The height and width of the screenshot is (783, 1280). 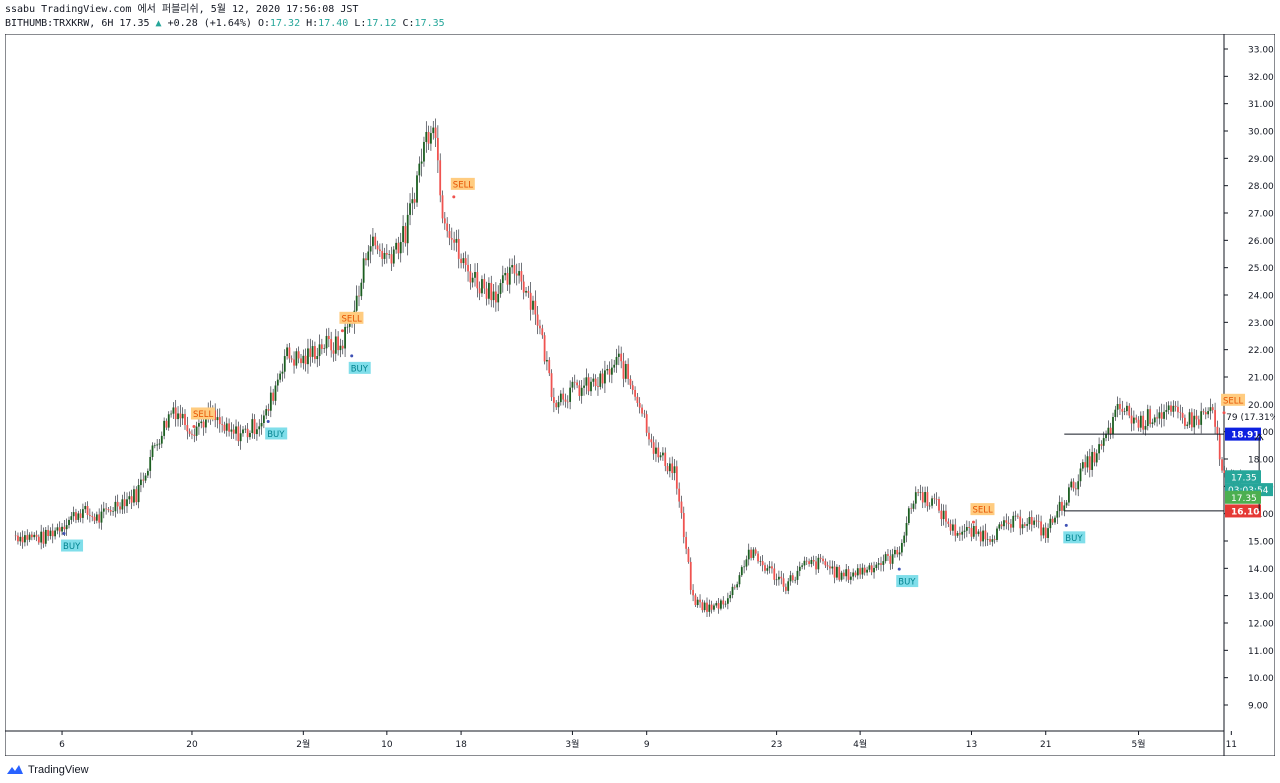 I want to click on y-tick-label: 14.00, so click(x=1261, y=570).